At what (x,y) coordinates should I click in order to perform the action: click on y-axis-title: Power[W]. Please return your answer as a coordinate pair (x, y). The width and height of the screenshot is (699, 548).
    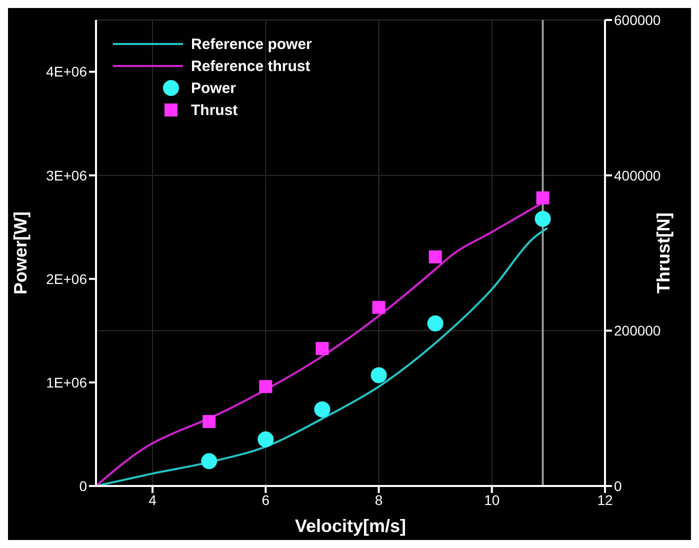
    Looking at the image, I should click on (20, 253).